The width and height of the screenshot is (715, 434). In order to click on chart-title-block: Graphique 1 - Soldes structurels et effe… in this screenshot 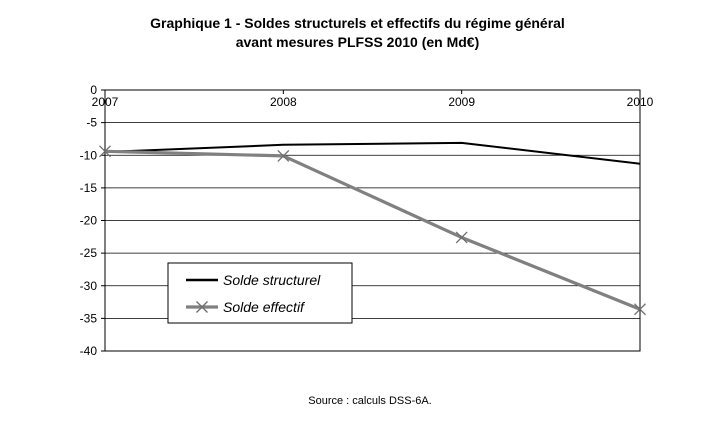, I will do `click(357, 33)`.